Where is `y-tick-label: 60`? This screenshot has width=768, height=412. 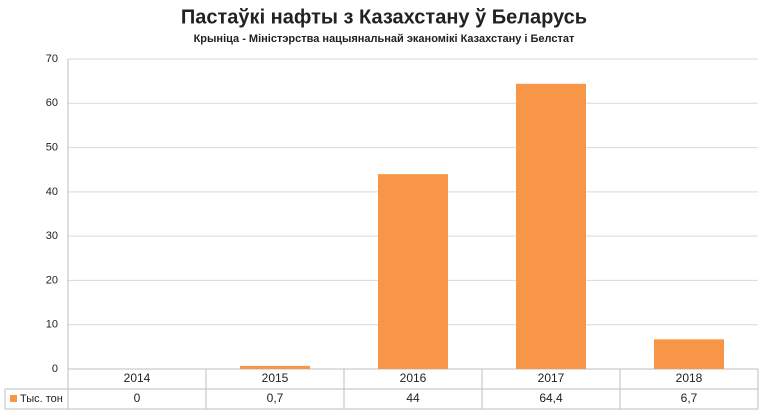 y-tick-label: 60 is located at coordinates (52, 103).